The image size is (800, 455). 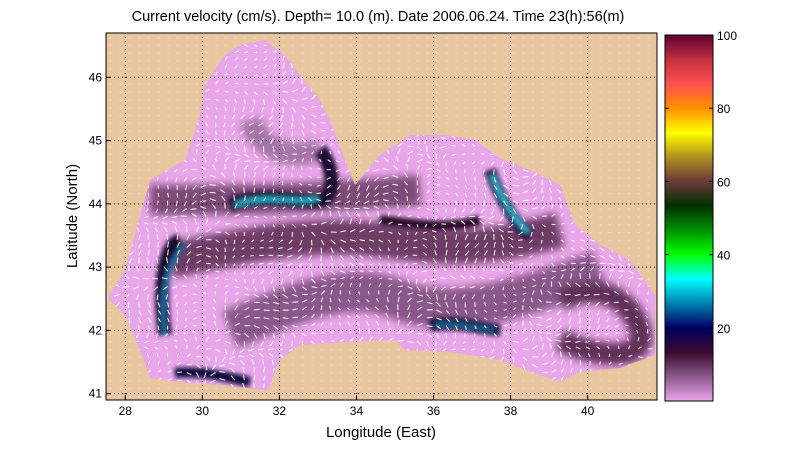 I want to click on colorbar-tick-label: 80, so click(x=724, y=109).